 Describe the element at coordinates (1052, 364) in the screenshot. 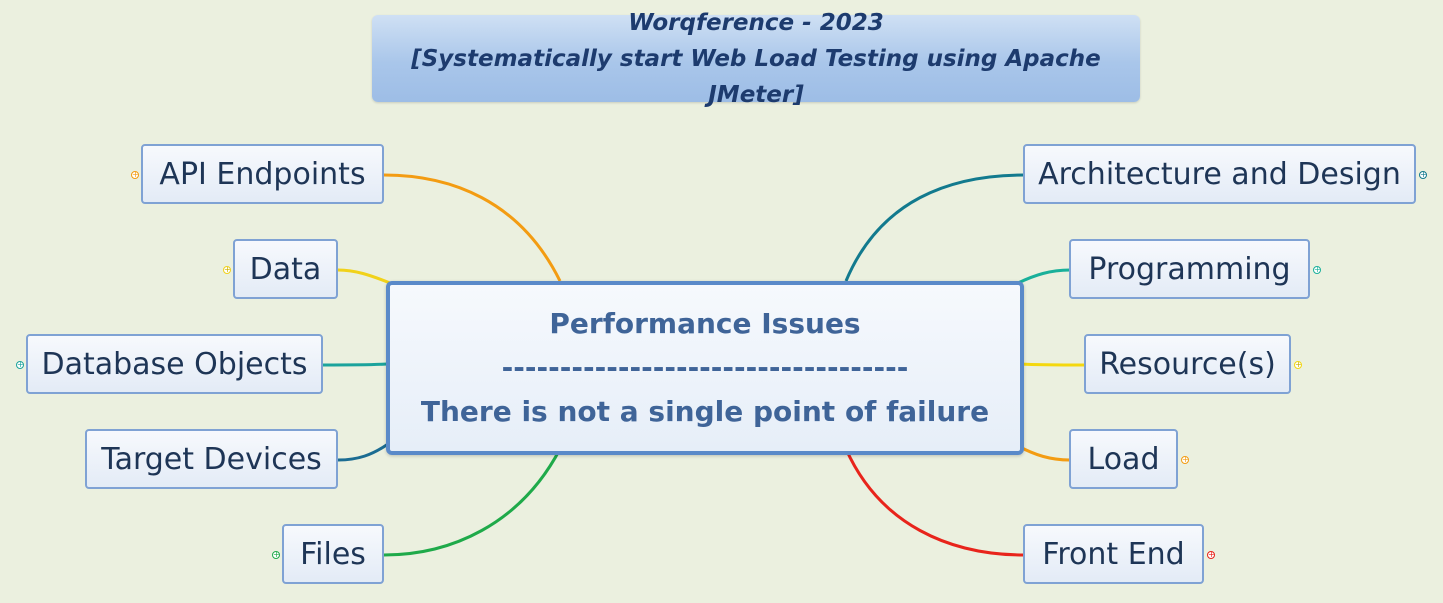

I see `connector-resources` at that location.